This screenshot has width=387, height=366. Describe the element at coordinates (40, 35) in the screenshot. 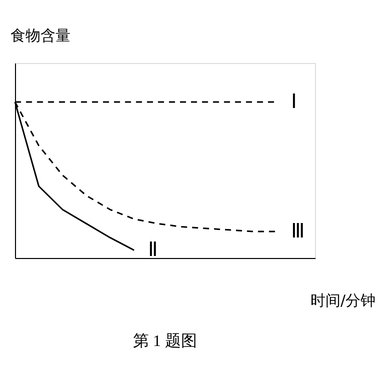

I see `y-axis-title: 食物含量` at that location.